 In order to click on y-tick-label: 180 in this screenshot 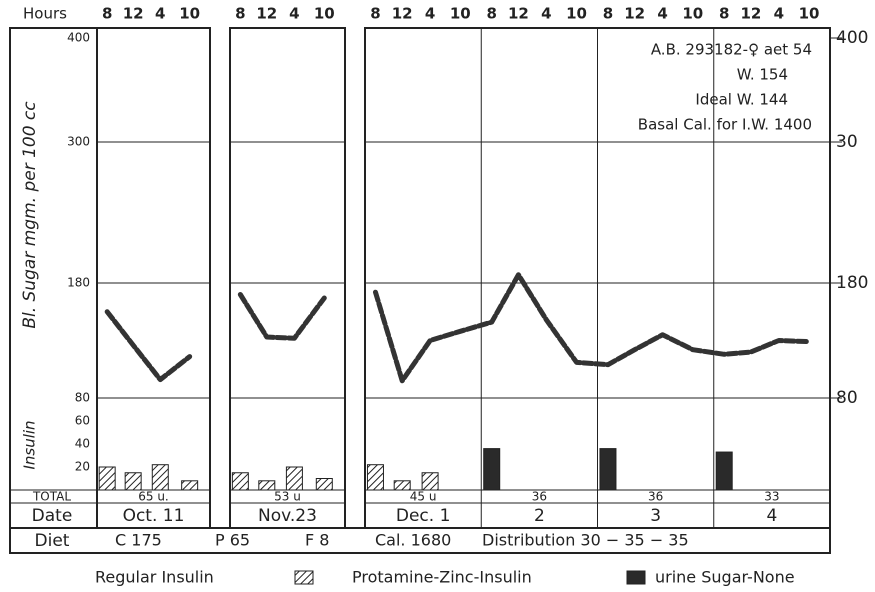, I will do `click(78, 283)`.